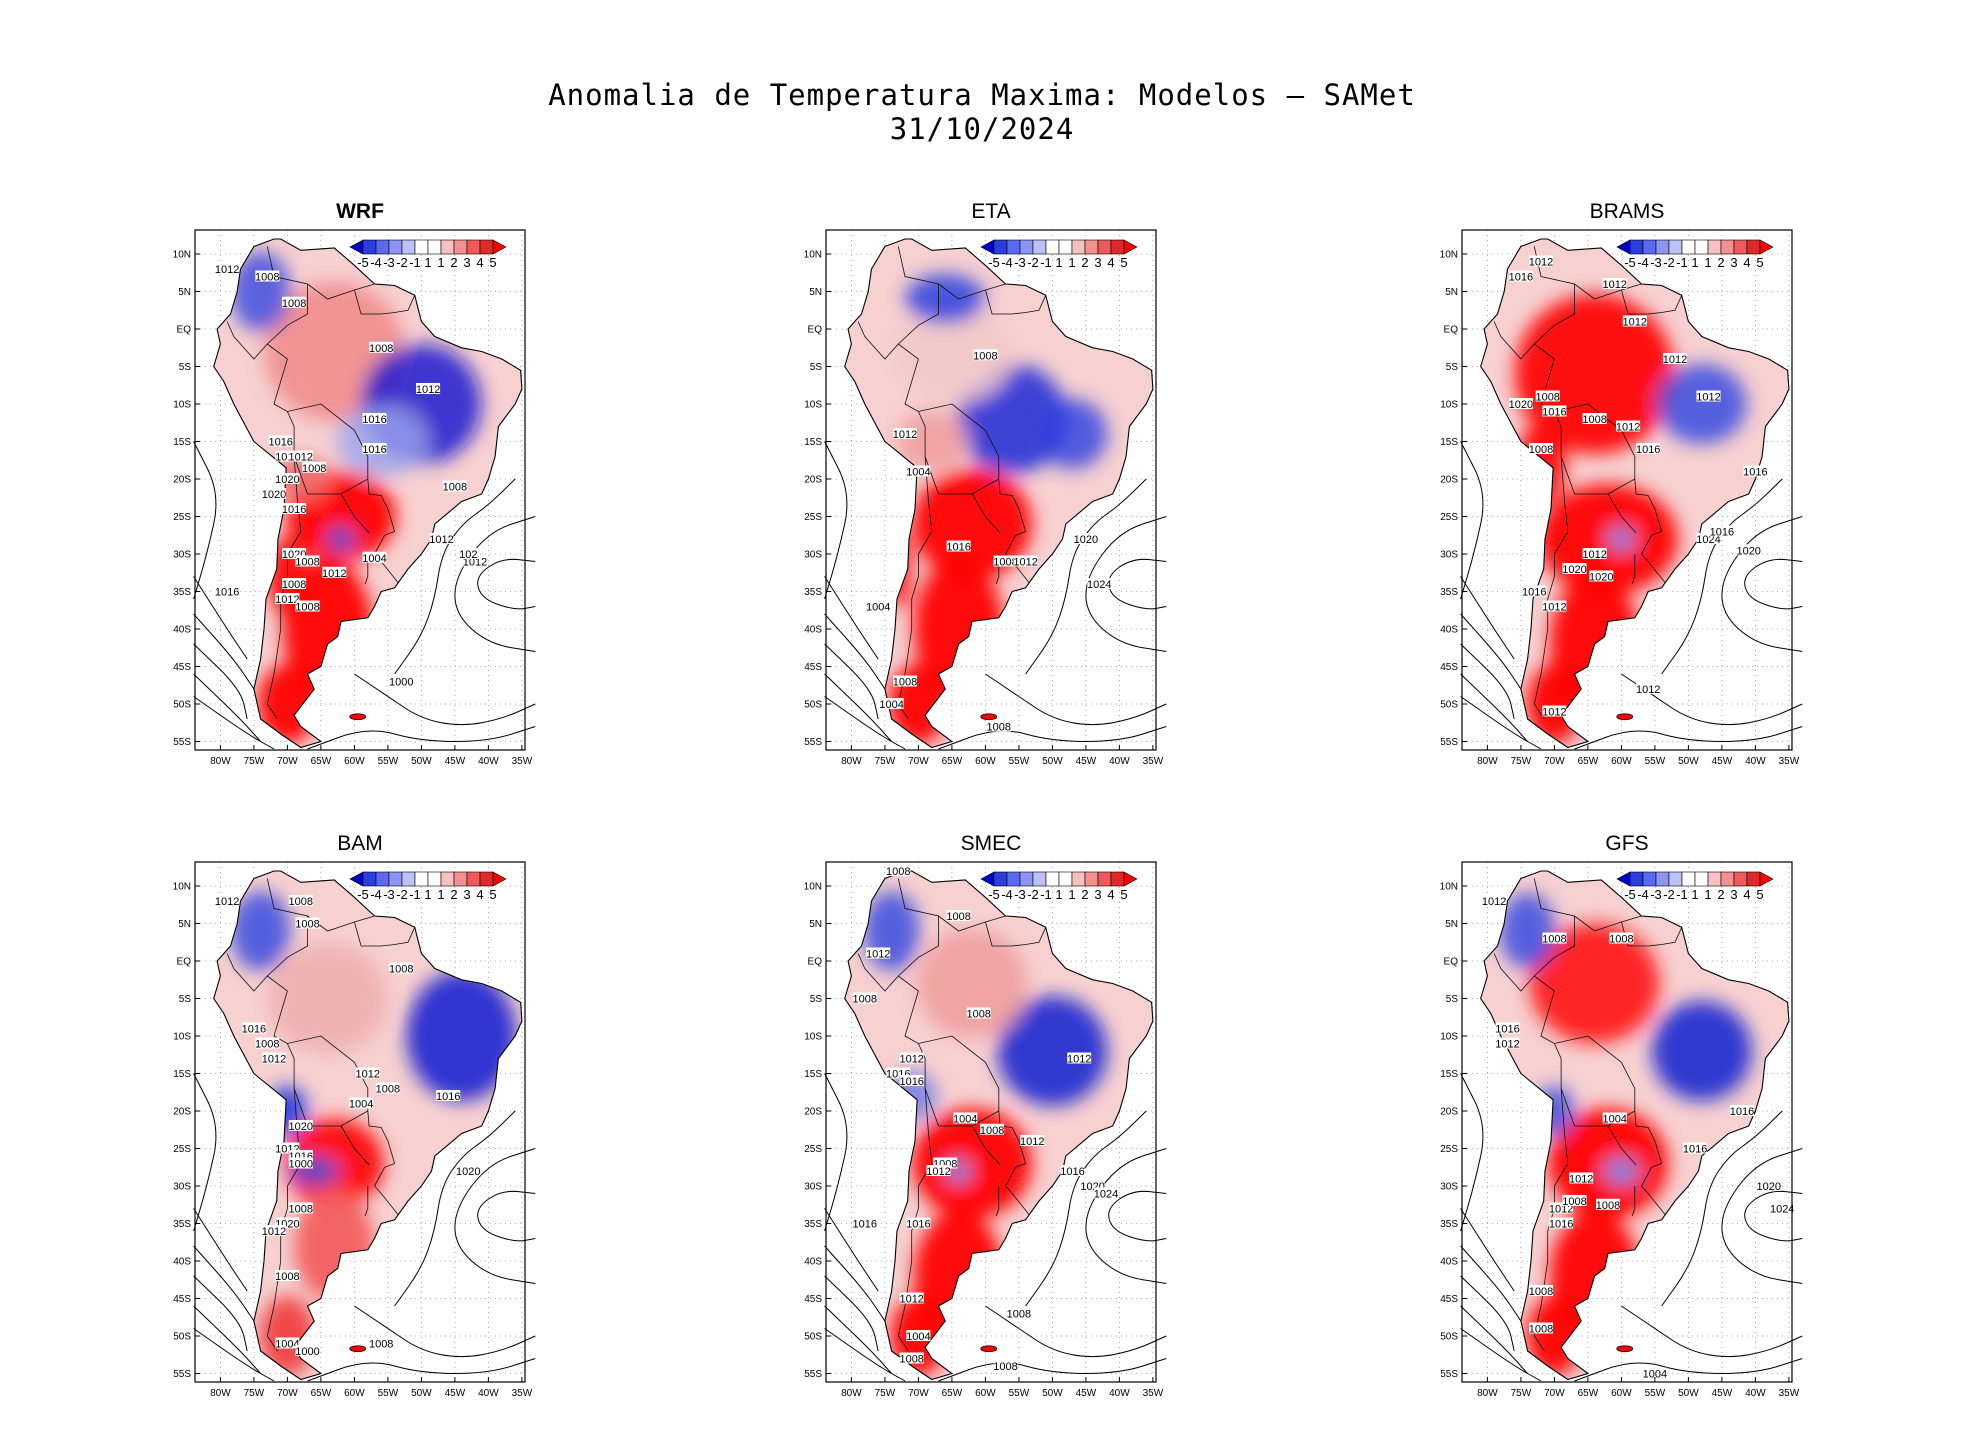 This screenshot has width=1964, height=1436. Describe the element at coordinates (1521, 761) in the screenshot. I see `svg-text: 75W` at that location.